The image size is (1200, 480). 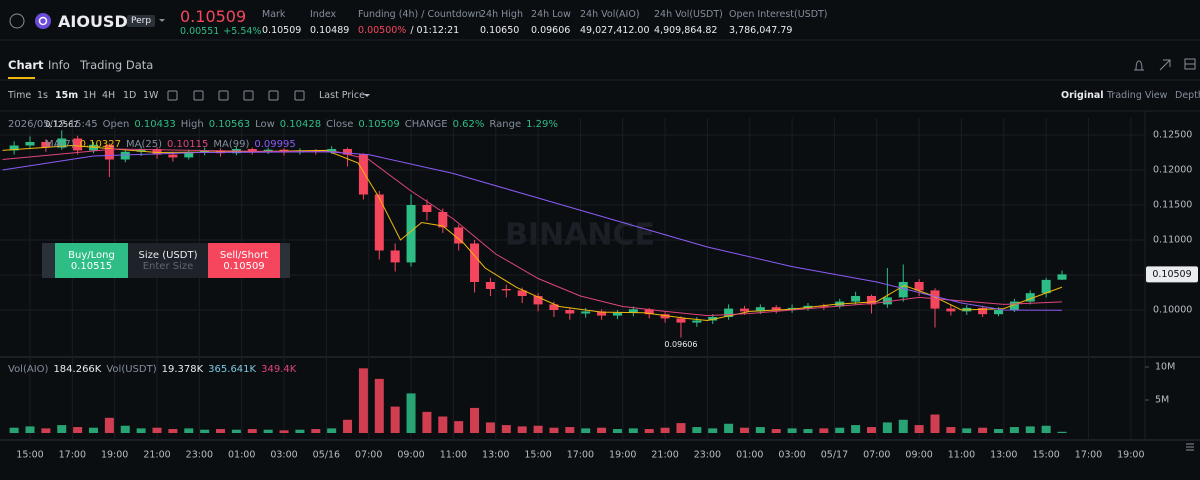 What do you see at coordinates (551, 14) in the screenshot?
I see `stat-label: 24h Low` at bounding box center [551, 14].